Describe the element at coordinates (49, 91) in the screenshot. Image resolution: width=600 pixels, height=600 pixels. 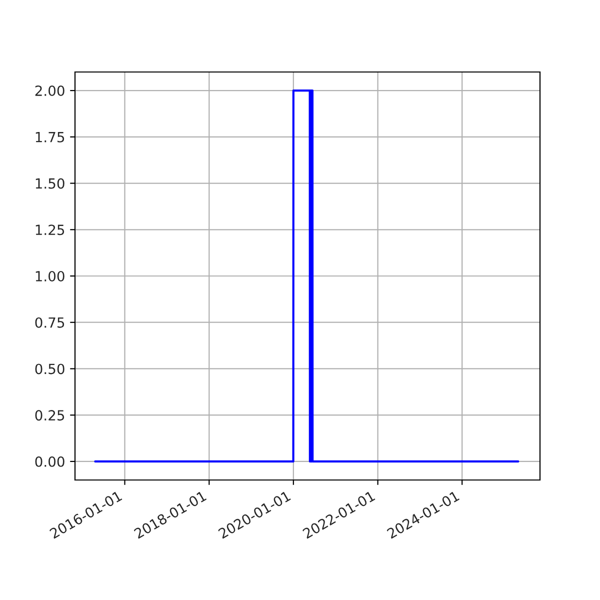
I see `y-tick-label: 2.00` at that location.